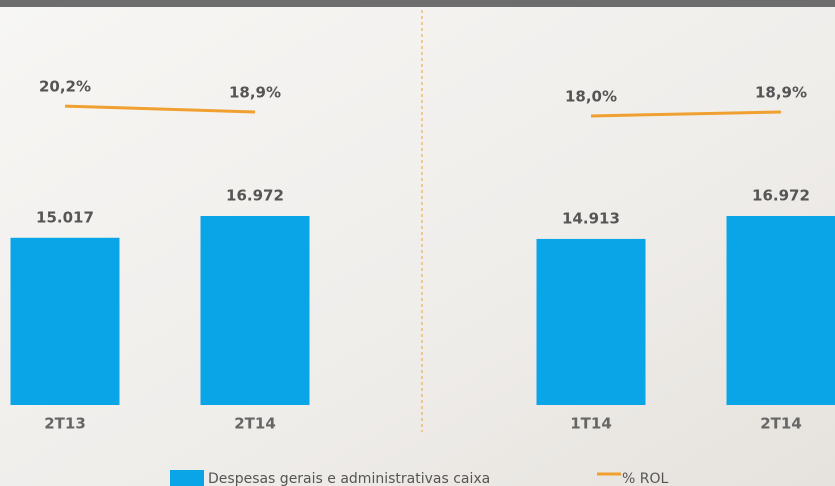 Image resolution: width=835 pixels, height=486 pixels. I want to click on bar-value-label: 14.913, so click(591, 218).